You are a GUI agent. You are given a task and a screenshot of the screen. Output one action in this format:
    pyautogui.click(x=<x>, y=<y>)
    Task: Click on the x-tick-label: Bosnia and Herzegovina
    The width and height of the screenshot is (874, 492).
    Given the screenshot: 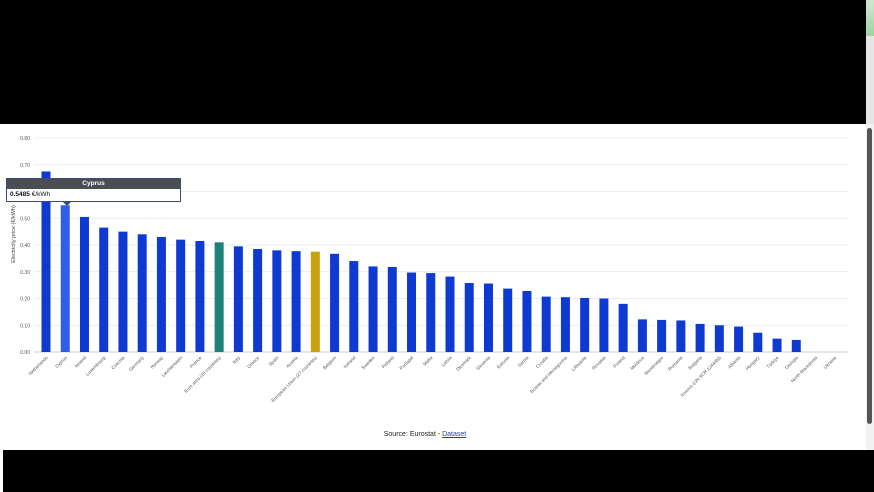 What is the action you would take?
    pyautogui.click(x=548, y=374)
    